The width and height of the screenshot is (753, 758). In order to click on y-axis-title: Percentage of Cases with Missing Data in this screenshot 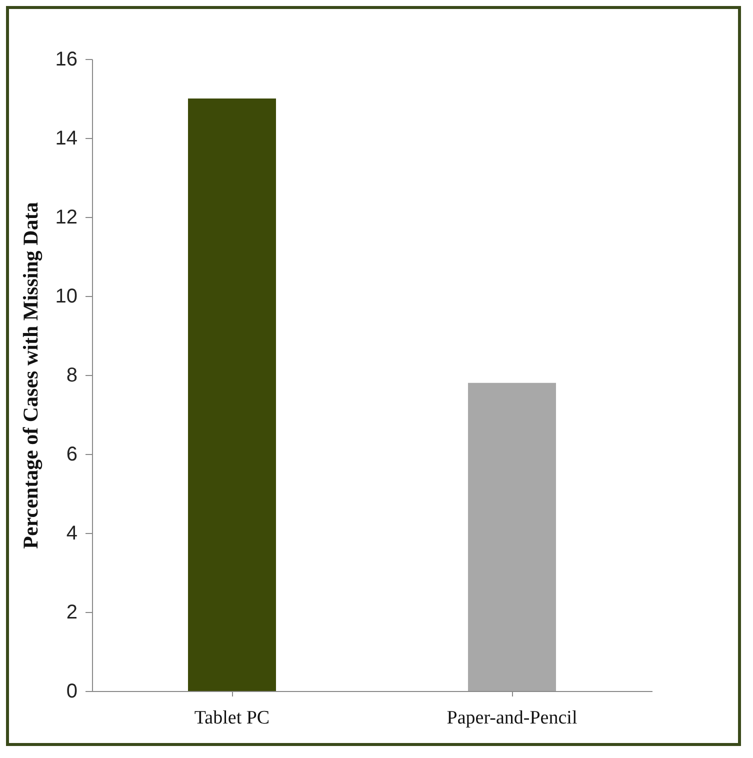, I will do `click(30, 375)`.